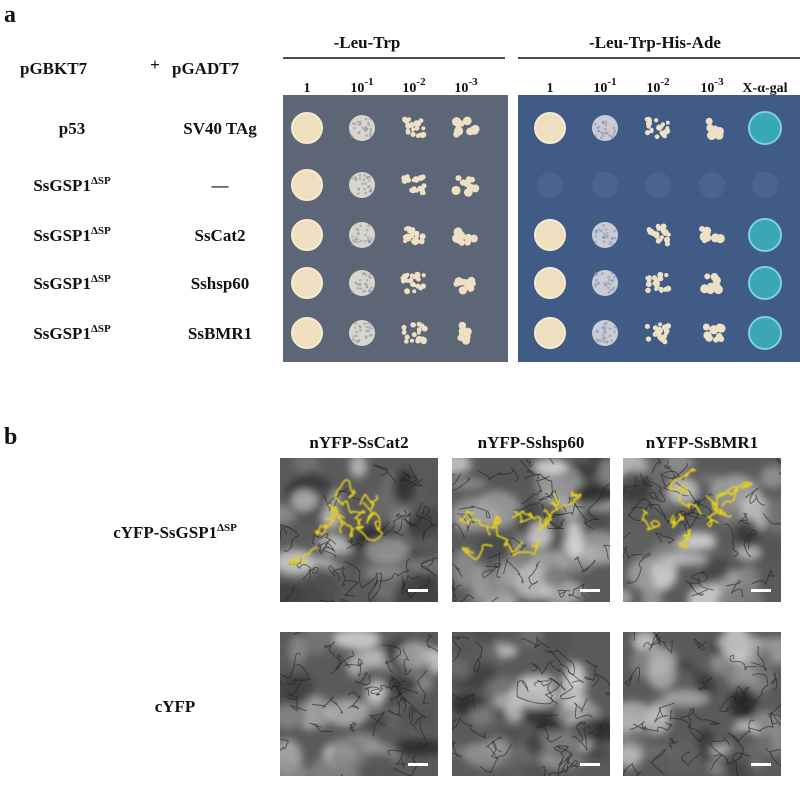  What do you see at coordinates (101, 329) in the screenshot?
I see `label-sup: ΔSP` at bounding box center [101, 329].